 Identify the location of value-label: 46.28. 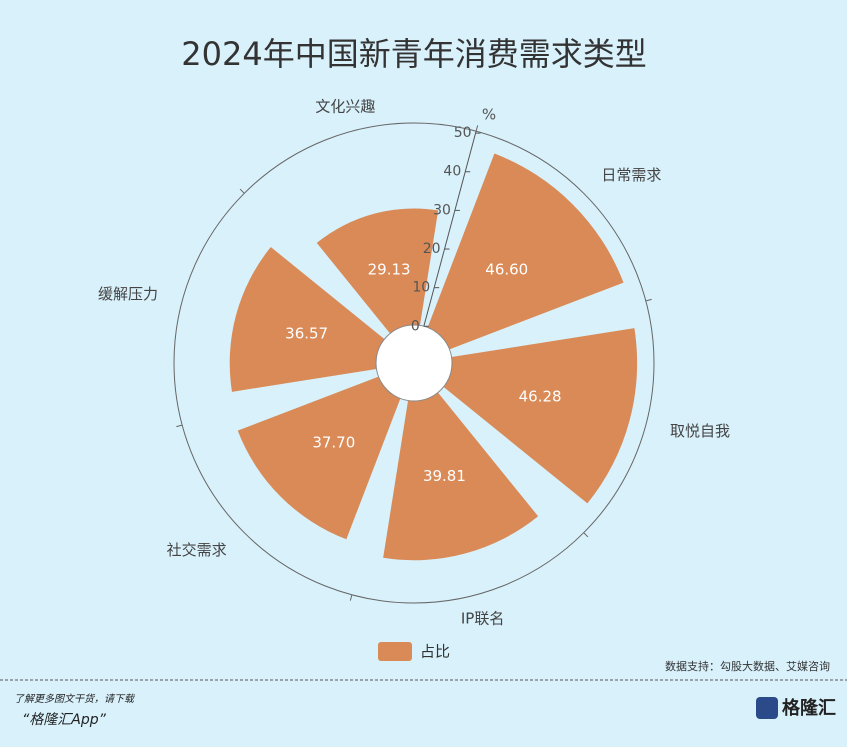
(540, 396).